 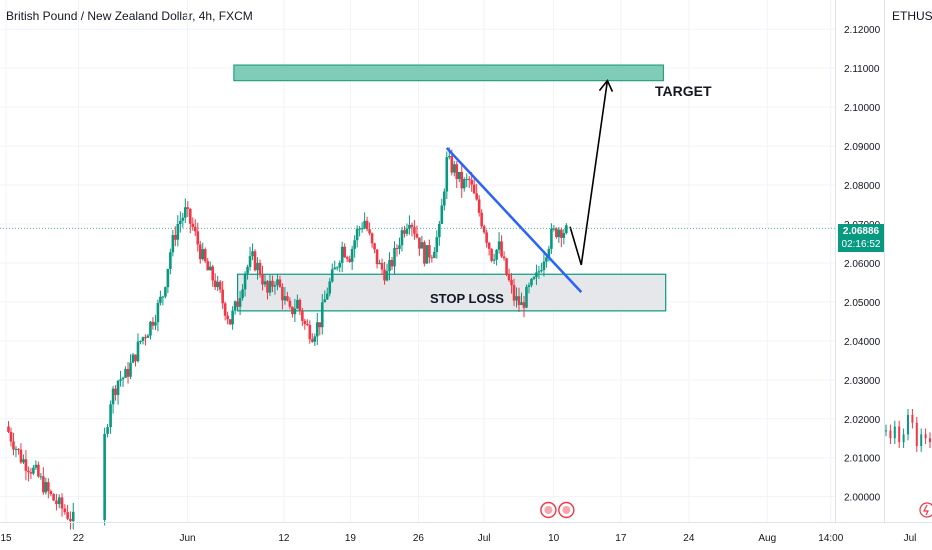 I want to click on inset-event-icon, so click(x=925, y=510).